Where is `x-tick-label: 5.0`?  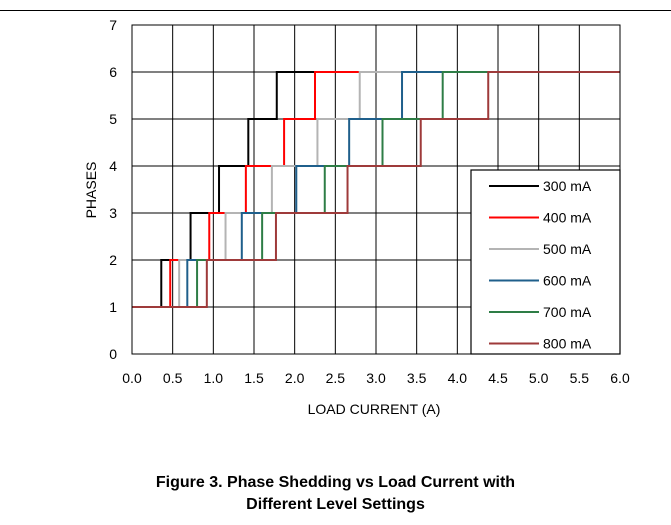
x-tick-label: 5.0 is located at coordinates (539, 378).